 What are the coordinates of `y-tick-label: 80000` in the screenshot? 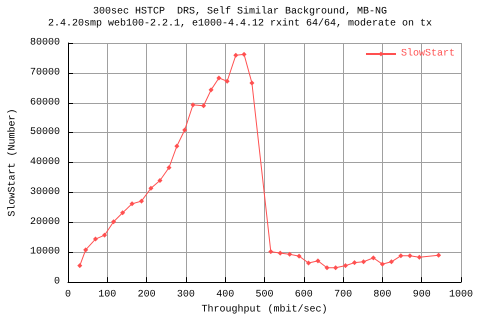 It's located at (45, 43).